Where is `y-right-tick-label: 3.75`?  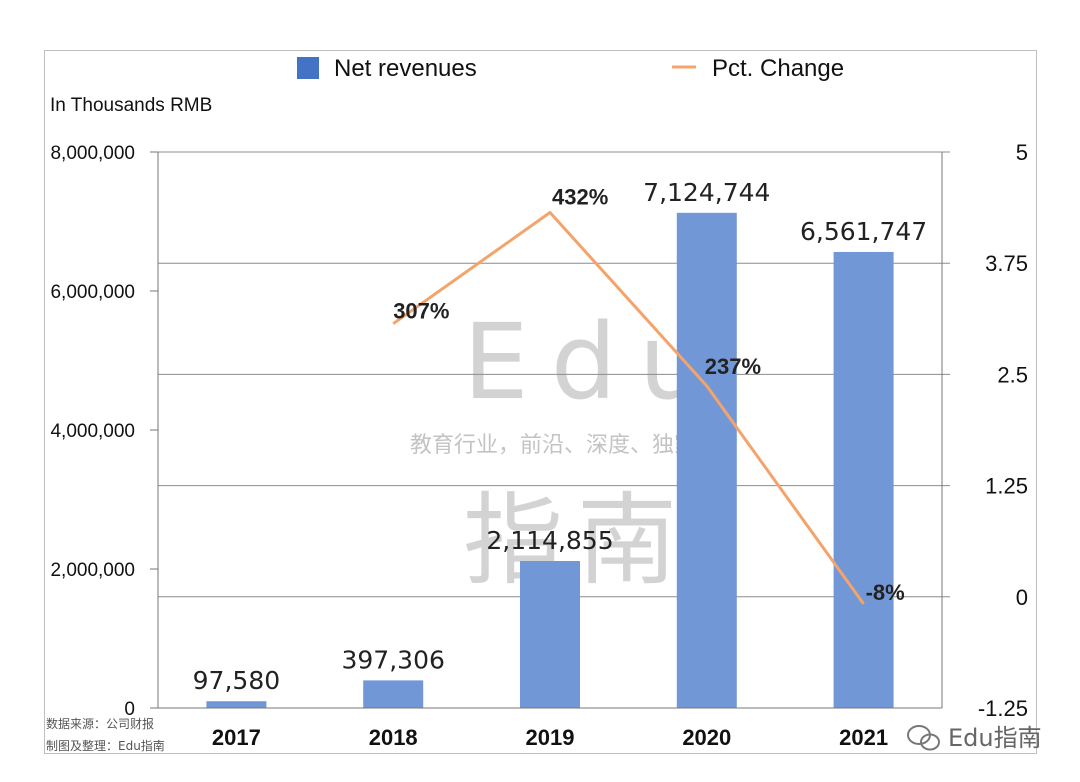
y-right-tick-label: 3.75 is located at coordinates (1006, 263).